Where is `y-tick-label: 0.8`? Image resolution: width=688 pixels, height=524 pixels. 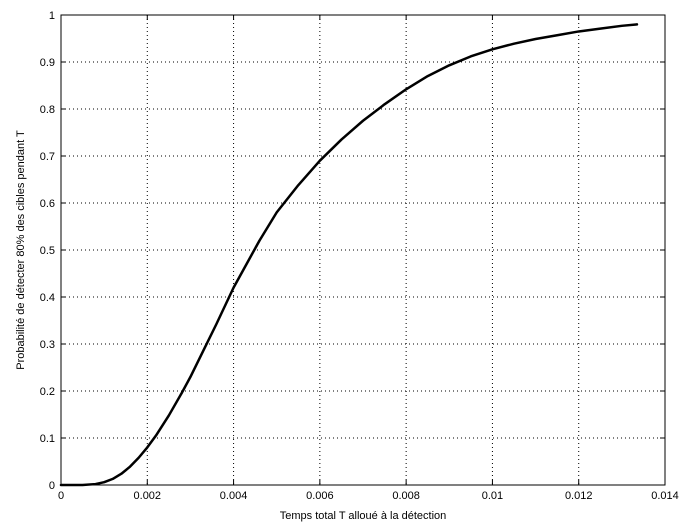 y-tick-label: 0.8 is located at coordinates (47, 110).